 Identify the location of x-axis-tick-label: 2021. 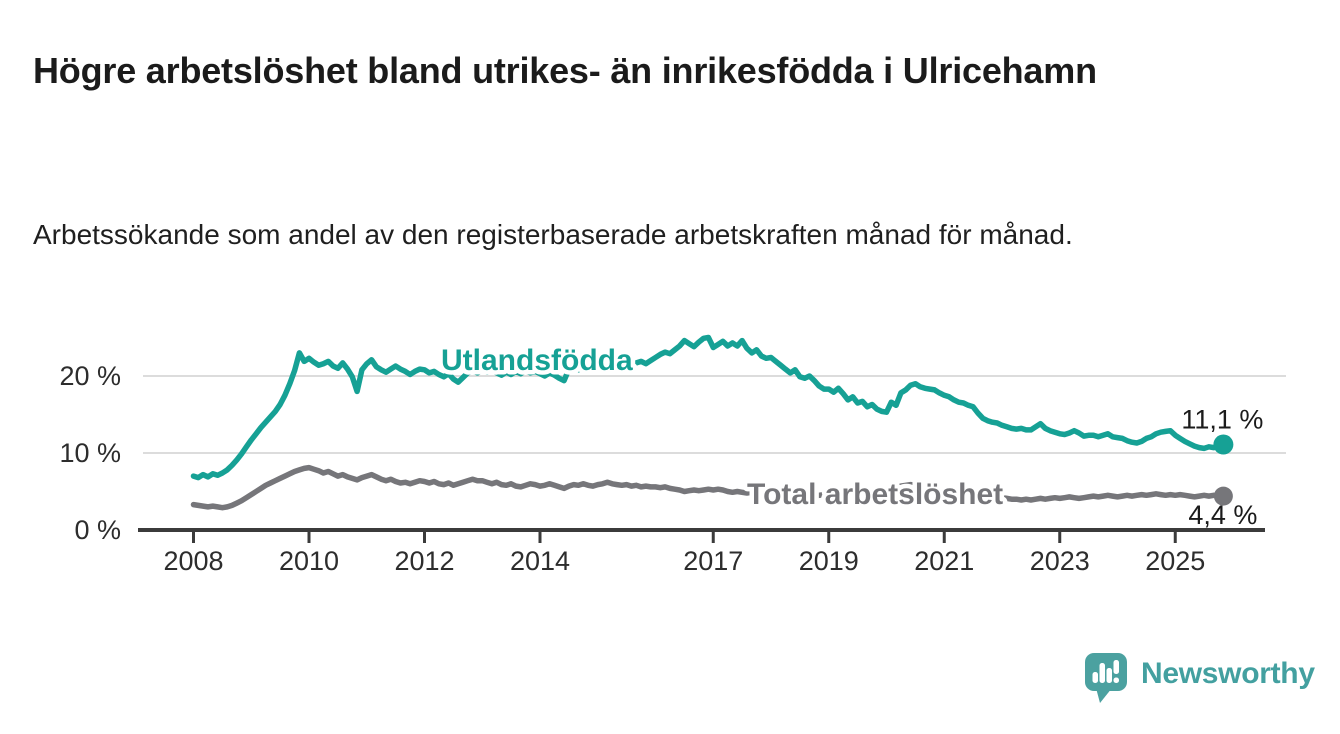
(944, 561).